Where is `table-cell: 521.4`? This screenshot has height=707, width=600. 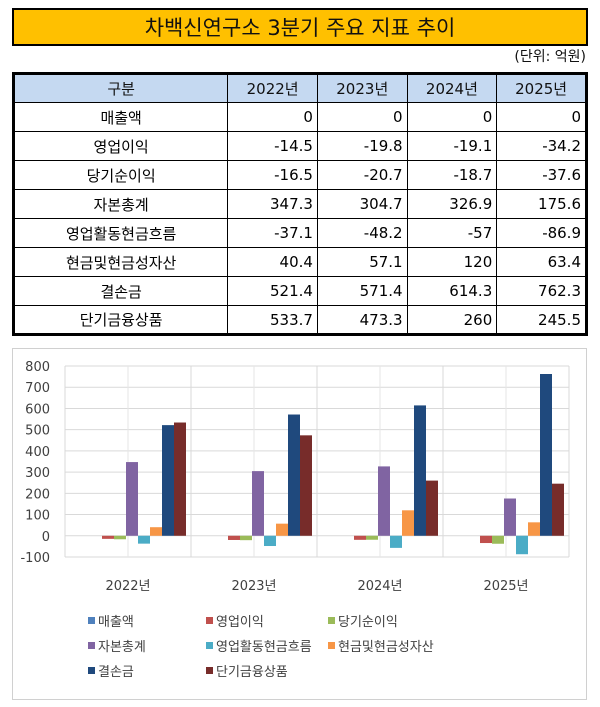
table-cell: 521.4 is located at coordinates (272, 291).